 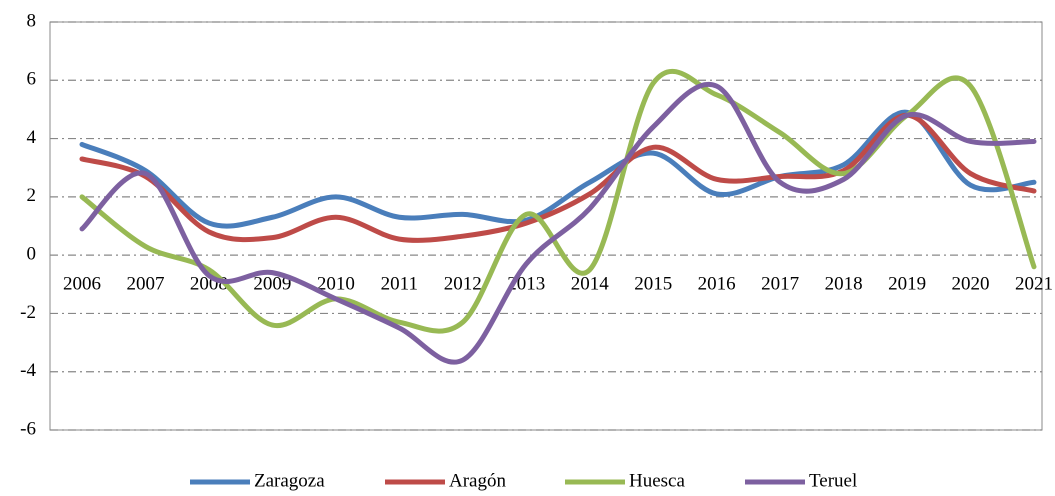 I want to click on y-tick-label: -6, so click(x=28, y=428).